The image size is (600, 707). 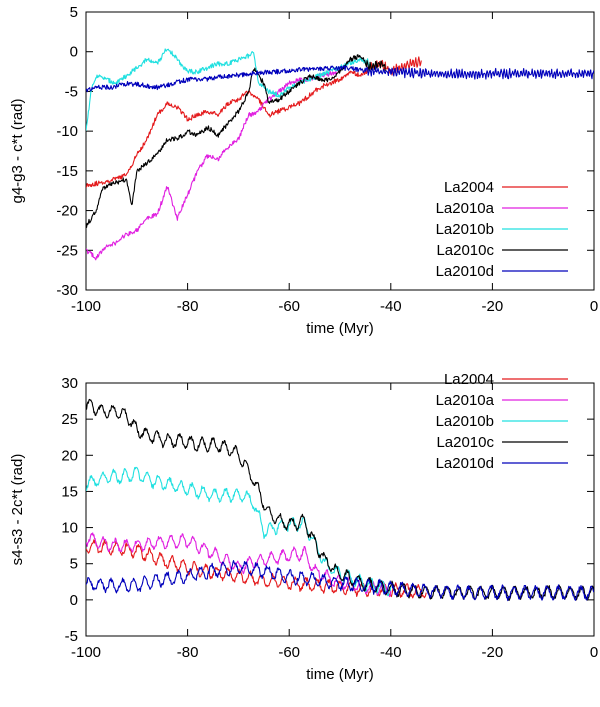 I want to click on y-tick-label: -15, so click(x=67, y=171).